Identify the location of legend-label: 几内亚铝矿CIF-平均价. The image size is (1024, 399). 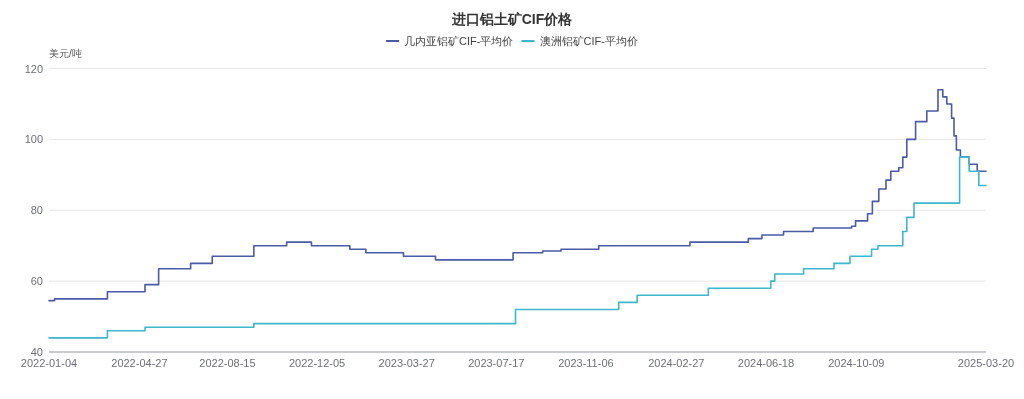
(459, 41).